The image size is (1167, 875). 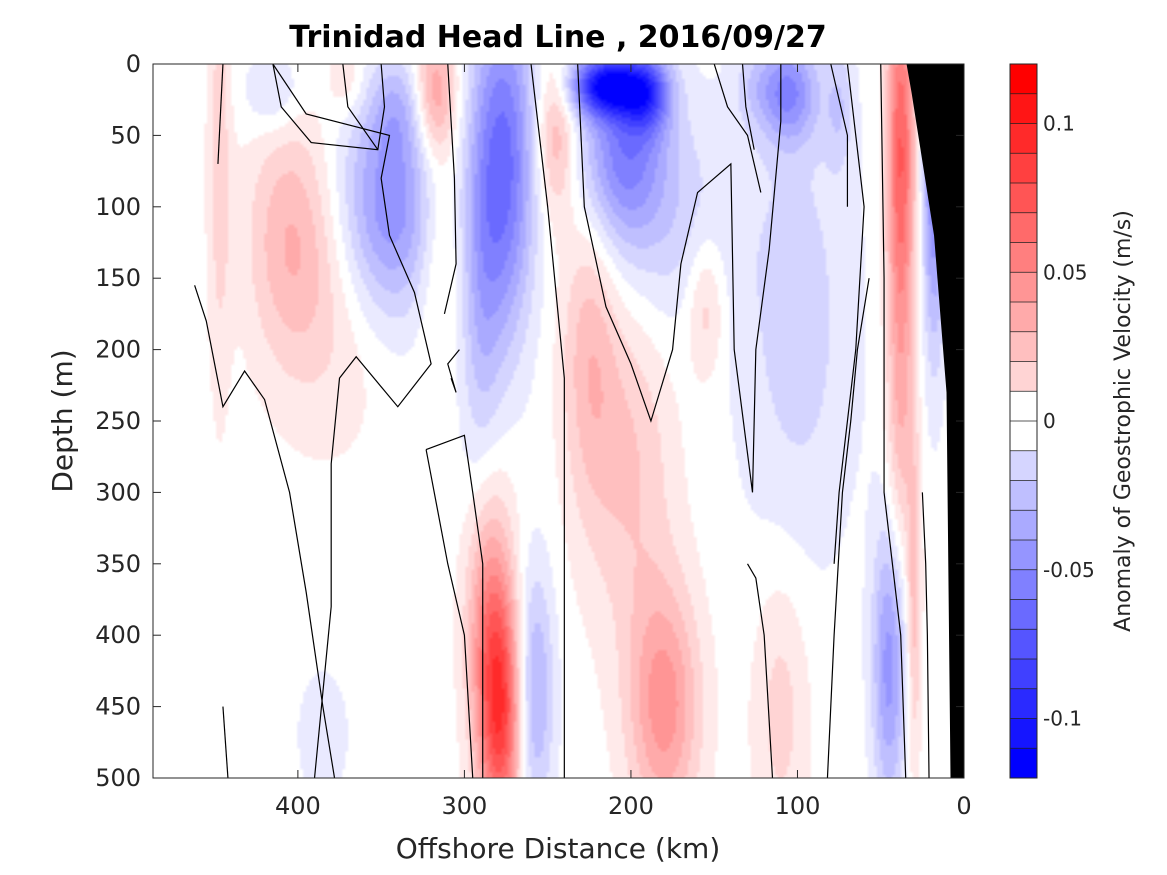 What do you see at coordinates (118, 564) in the screenshot?
I see `y-tick-label: 350` at bounding box center [118, 564].